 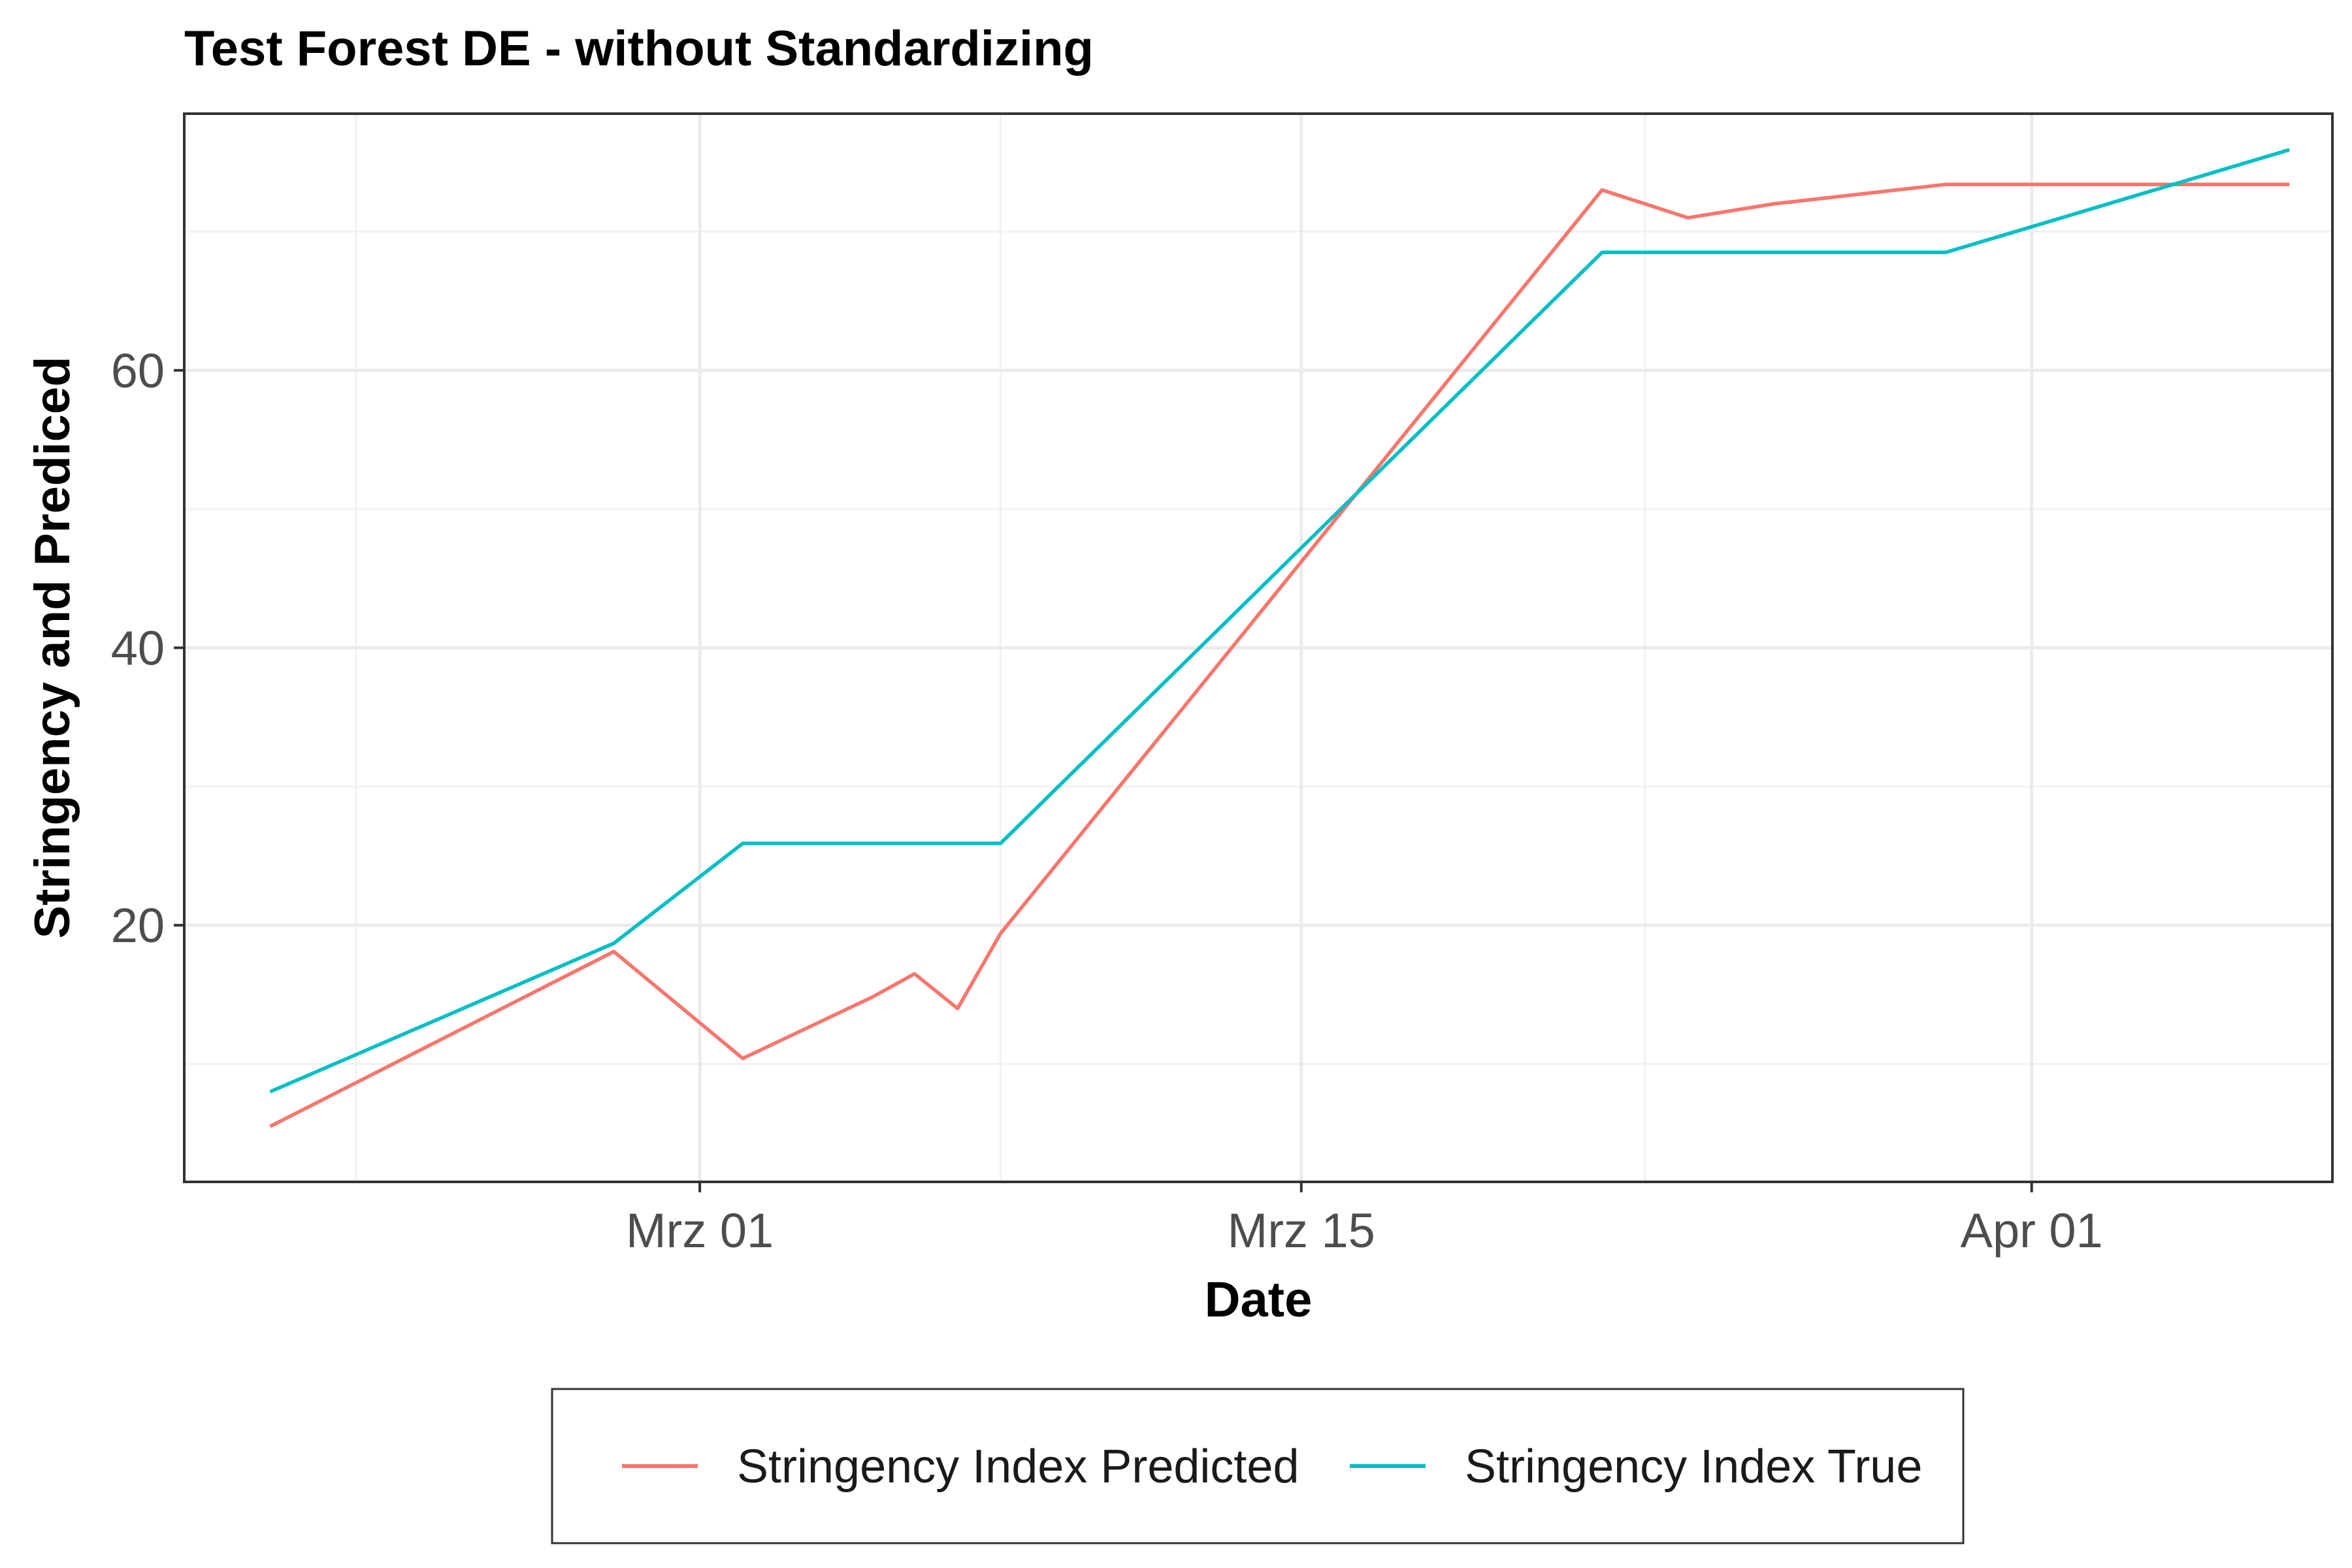 I want to click on y-tick-label: 60, so click(x=138, y=371).